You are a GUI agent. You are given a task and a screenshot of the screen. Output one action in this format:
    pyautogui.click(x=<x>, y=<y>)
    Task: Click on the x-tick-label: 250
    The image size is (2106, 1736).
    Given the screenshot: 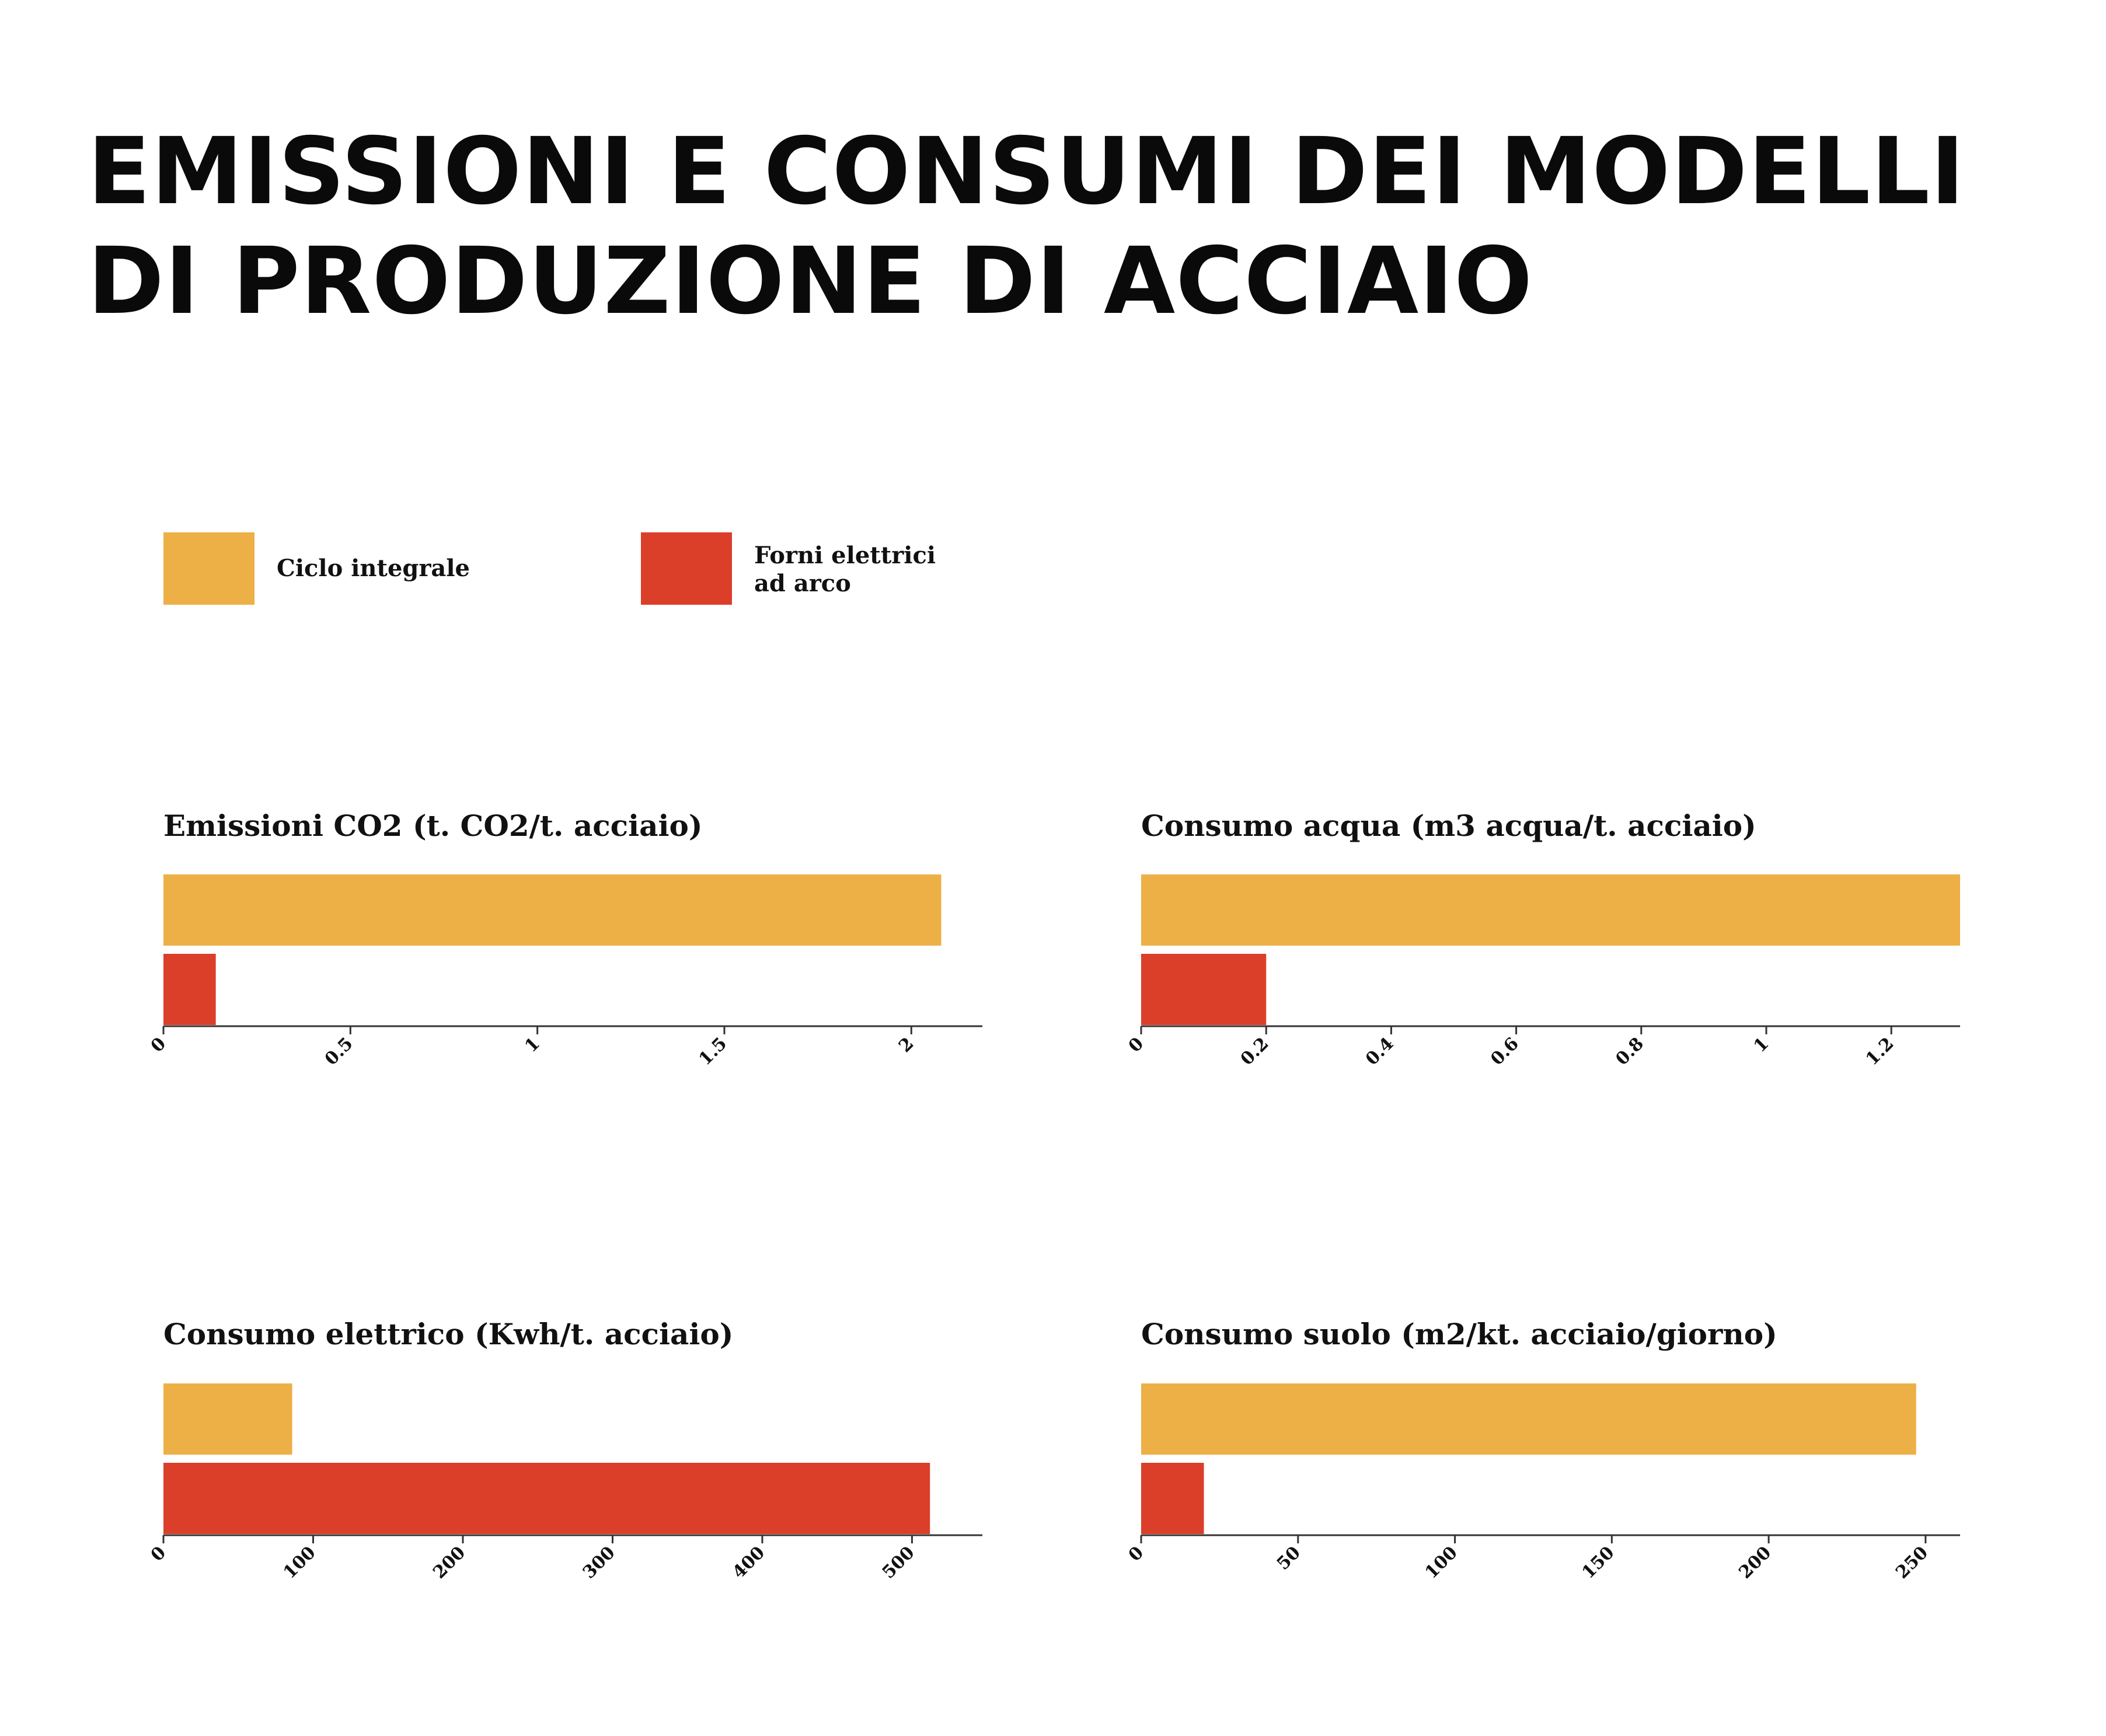 What is the action you would take?
    pyautogui.click(x=1912, y=1563)
    